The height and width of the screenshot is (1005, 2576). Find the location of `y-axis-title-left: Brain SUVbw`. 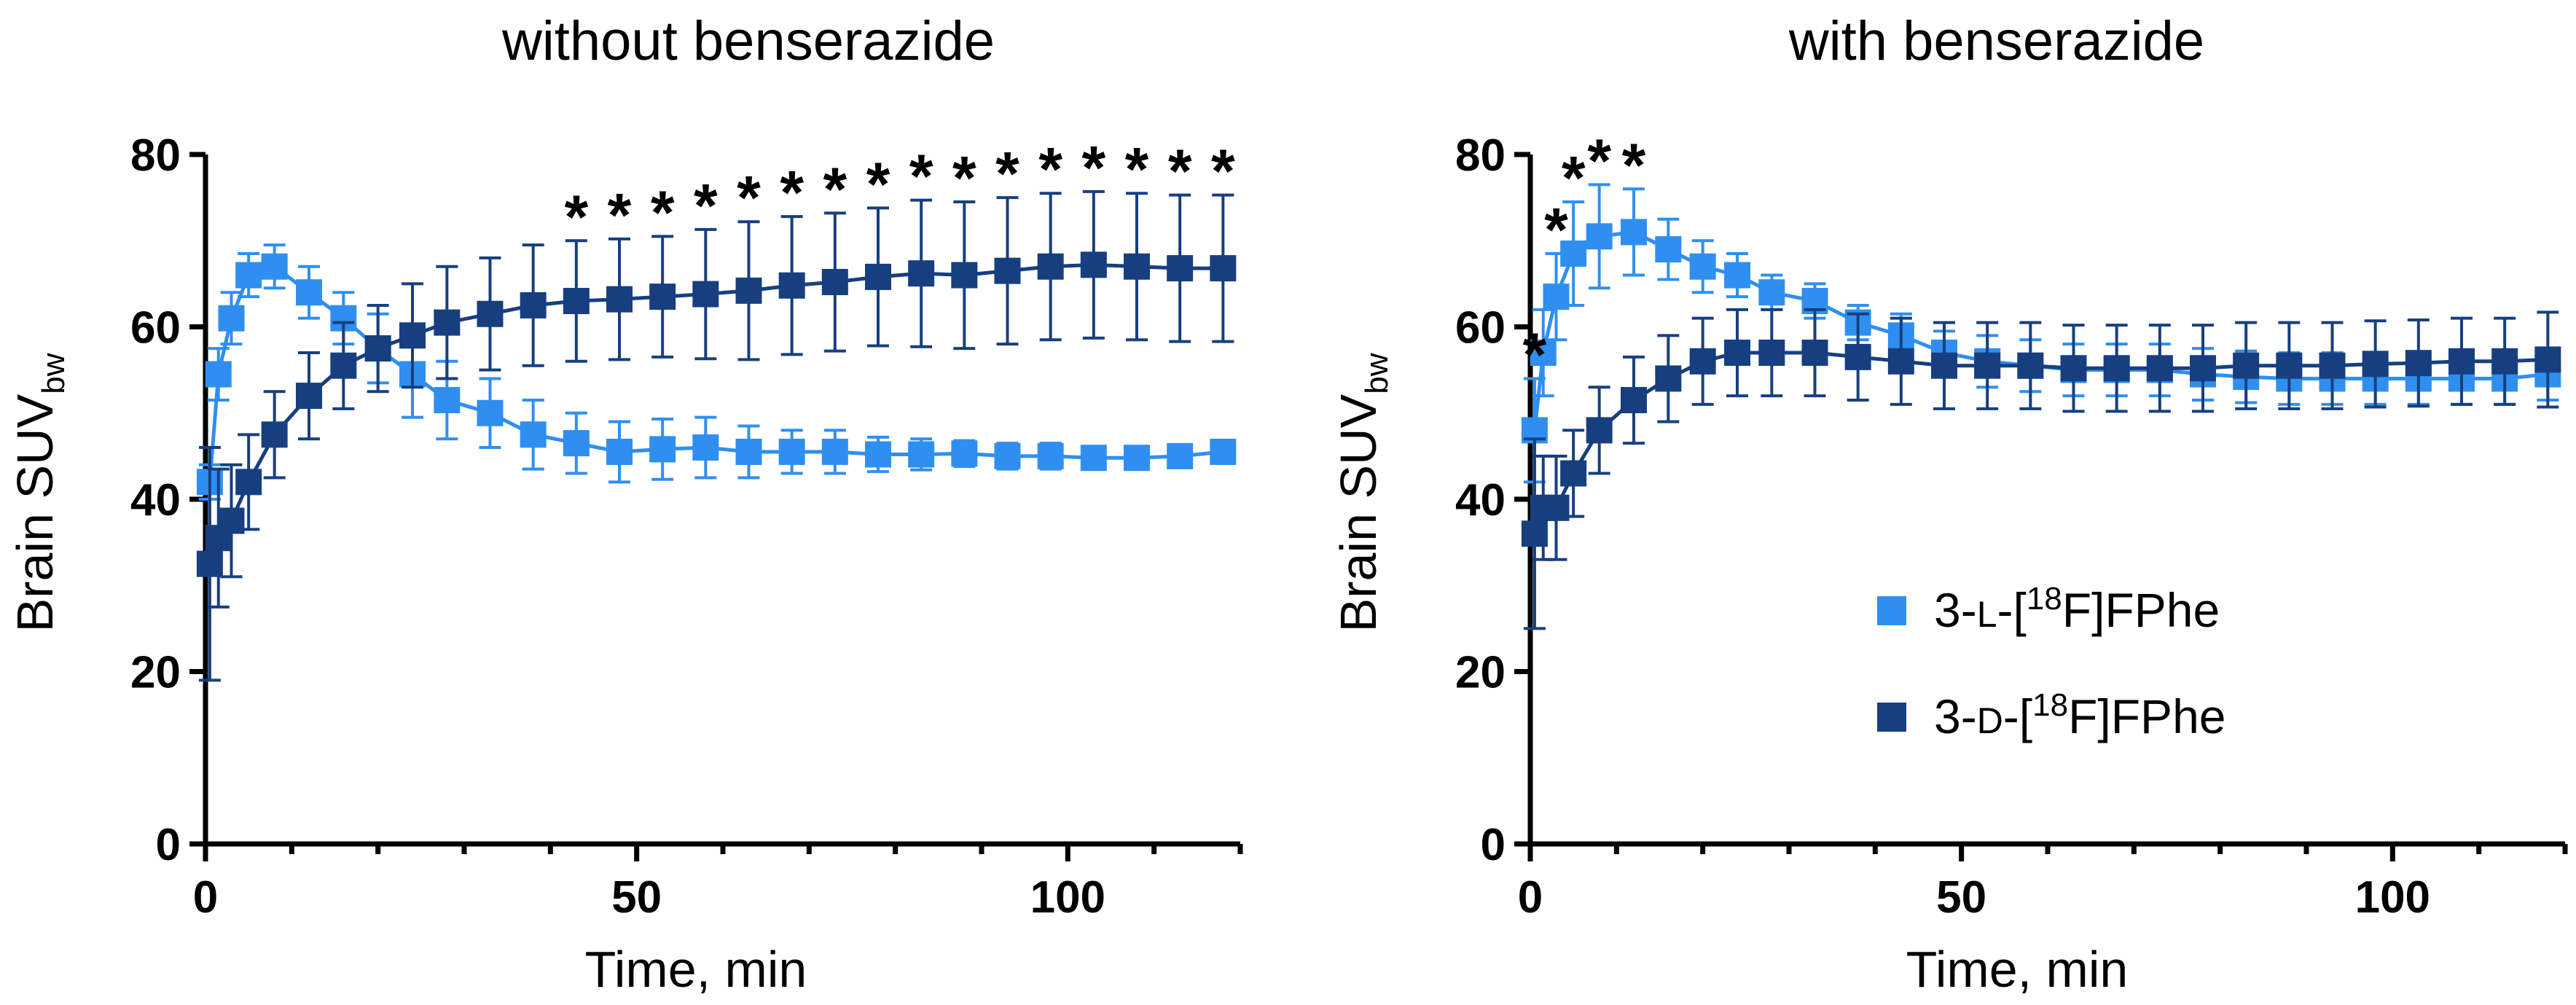

y-axis-title-left: Brain SUVbw is located at coordinates (39, 492).